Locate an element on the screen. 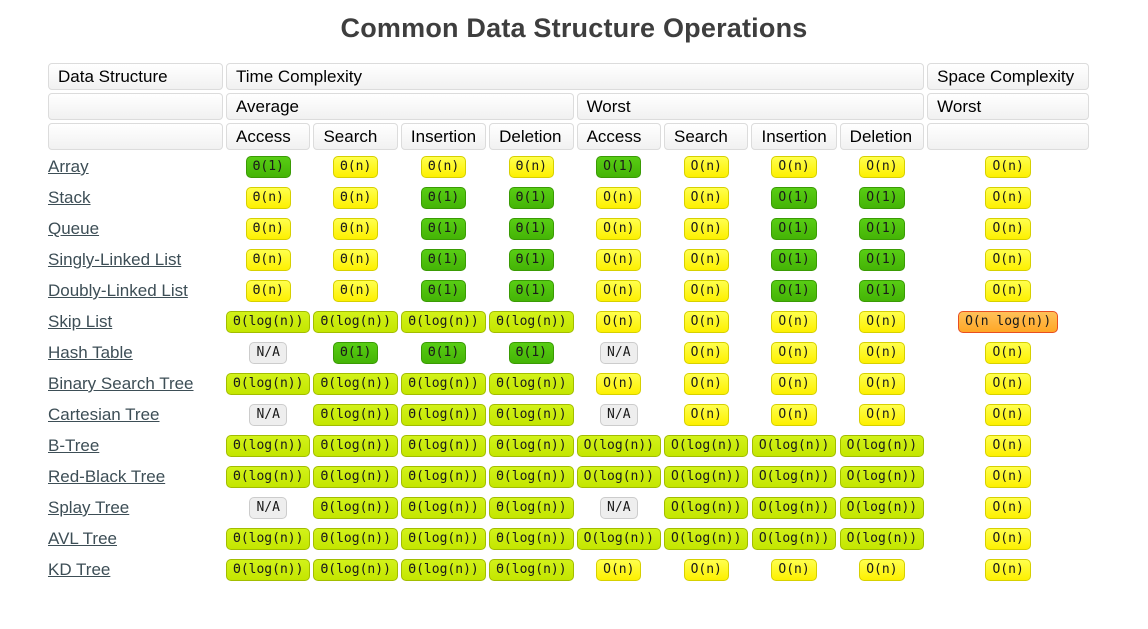 This screenshot has height=629, width=1148. data-structure-link: Cartesian Tree is located at coordinates (104, 414).